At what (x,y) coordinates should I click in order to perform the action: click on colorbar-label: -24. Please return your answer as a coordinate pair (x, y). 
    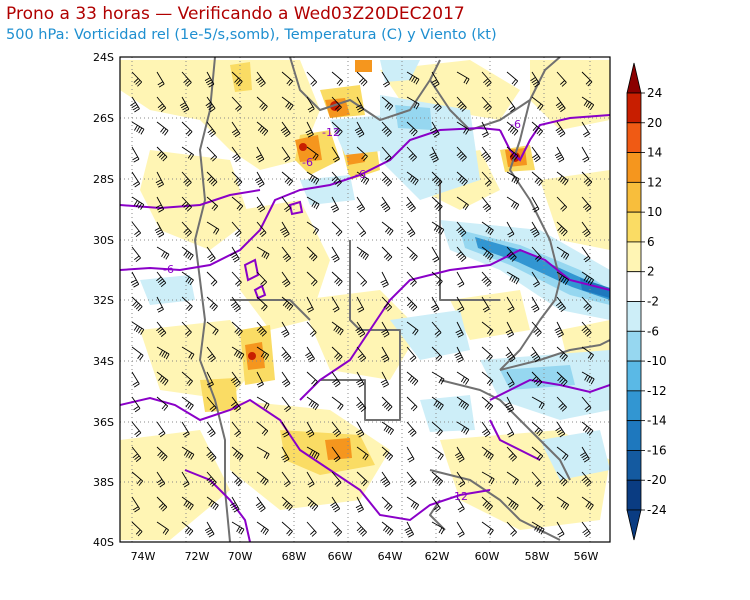
    Looking at the image, I should click on (657, 510).